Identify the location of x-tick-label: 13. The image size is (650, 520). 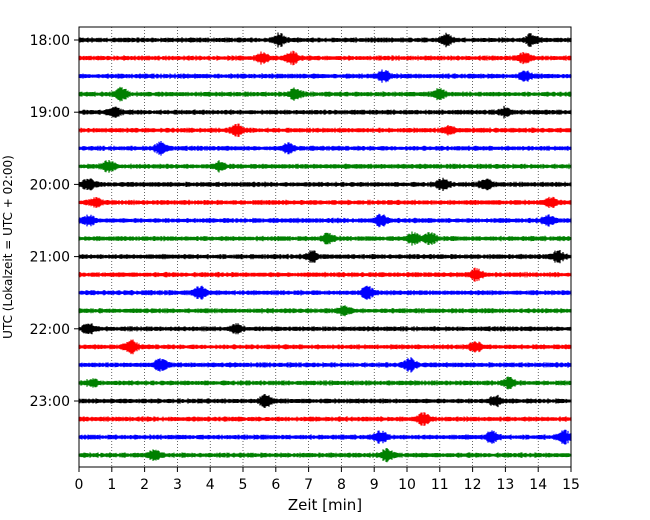
(505, 485).